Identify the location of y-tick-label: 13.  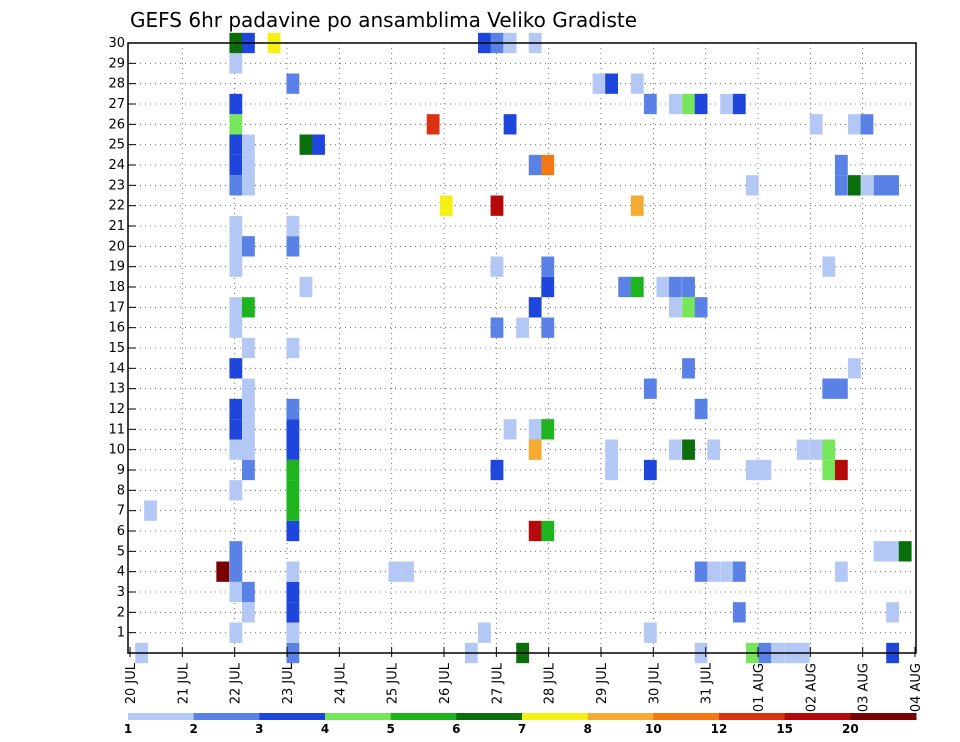
(116, 389).